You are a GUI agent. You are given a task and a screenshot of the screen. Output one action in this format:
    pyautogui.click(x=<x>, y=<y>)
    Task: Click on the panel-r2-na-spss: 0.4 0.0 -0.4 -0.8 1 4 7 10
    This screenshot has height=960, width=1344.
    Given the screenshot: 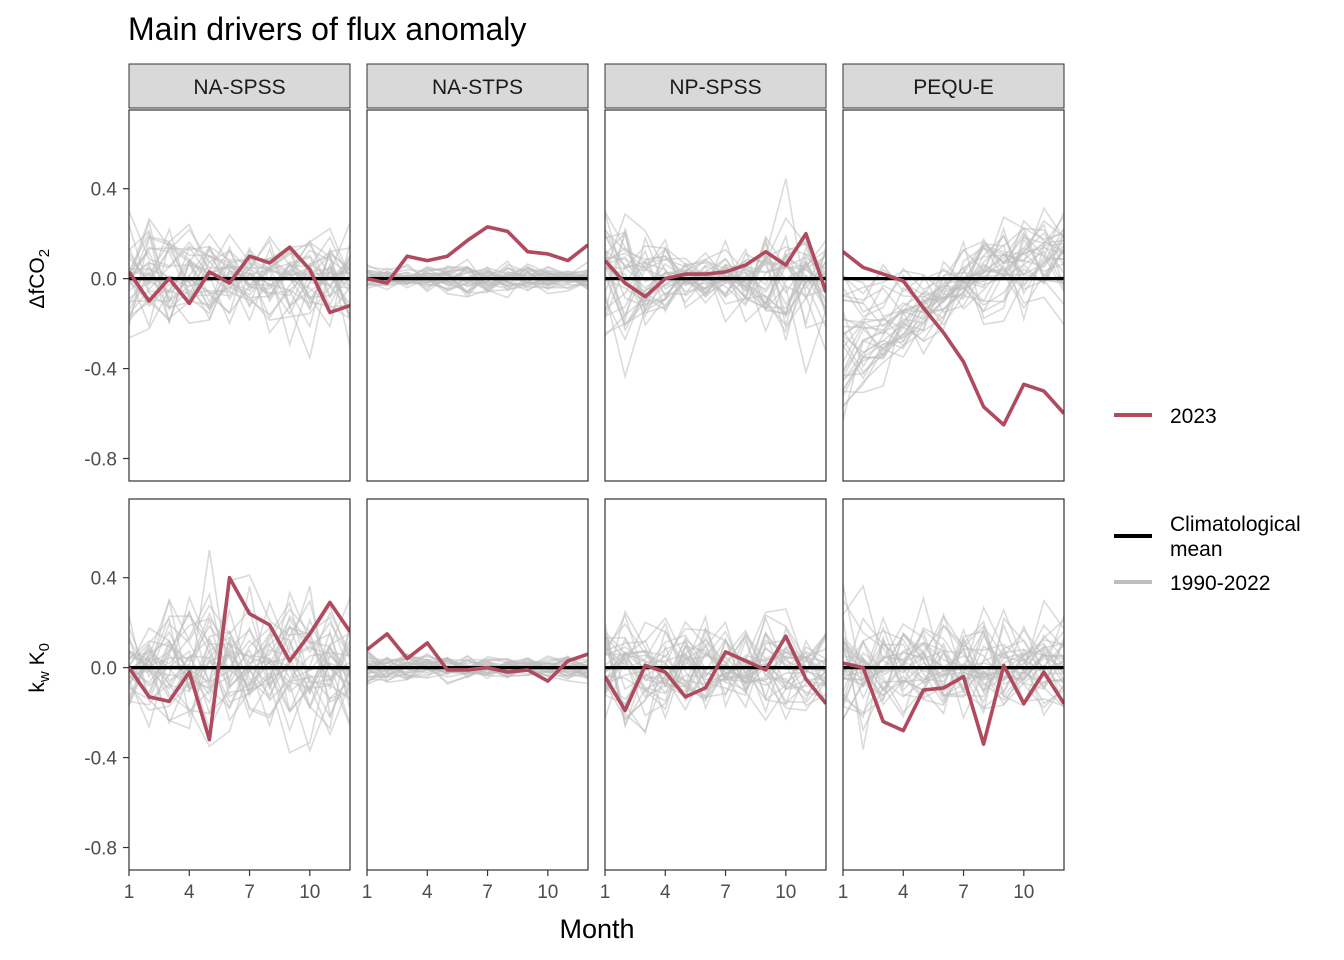 What is the action you would take?
    pyautogui.click(x=217, y=700)
    